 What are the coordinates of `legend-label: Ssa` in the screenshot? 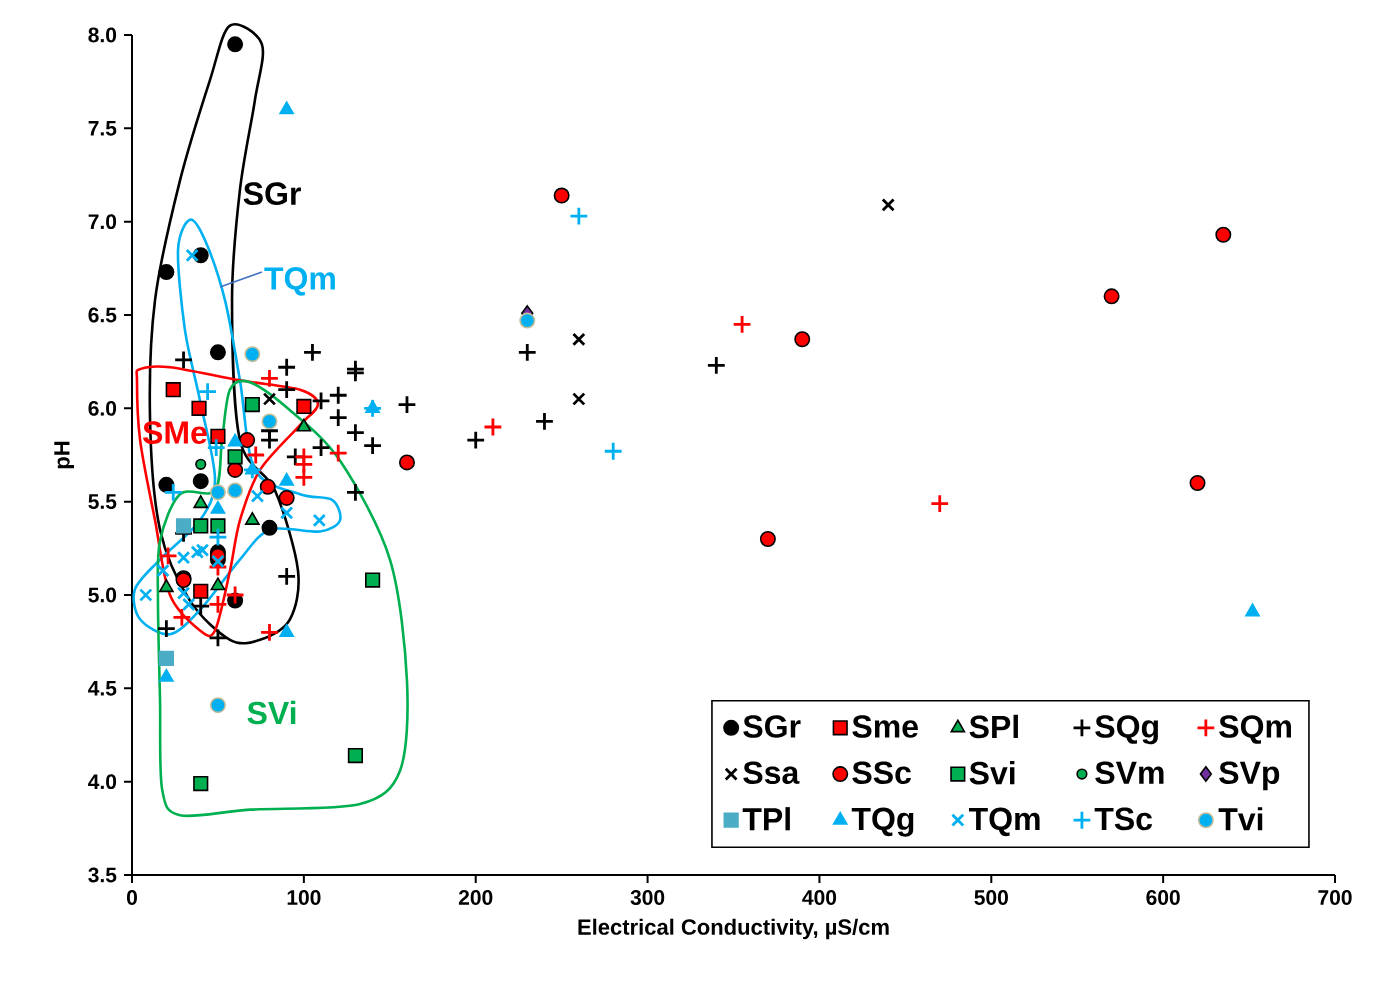 It's located at (771, 773).